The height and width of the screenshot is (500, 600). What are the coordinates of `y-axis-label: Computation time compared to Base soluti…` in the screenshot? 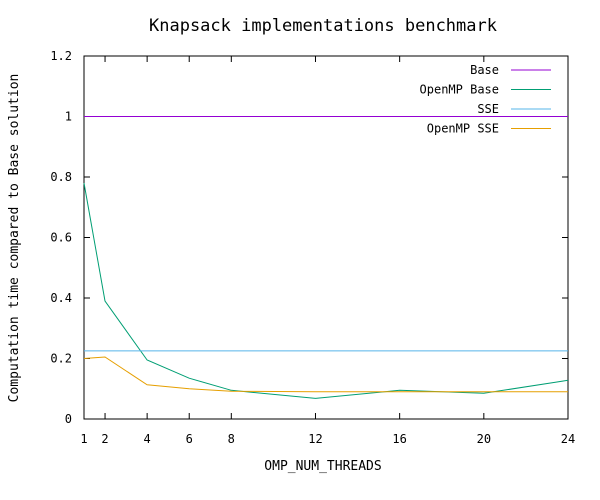 It's located at (14, 238).